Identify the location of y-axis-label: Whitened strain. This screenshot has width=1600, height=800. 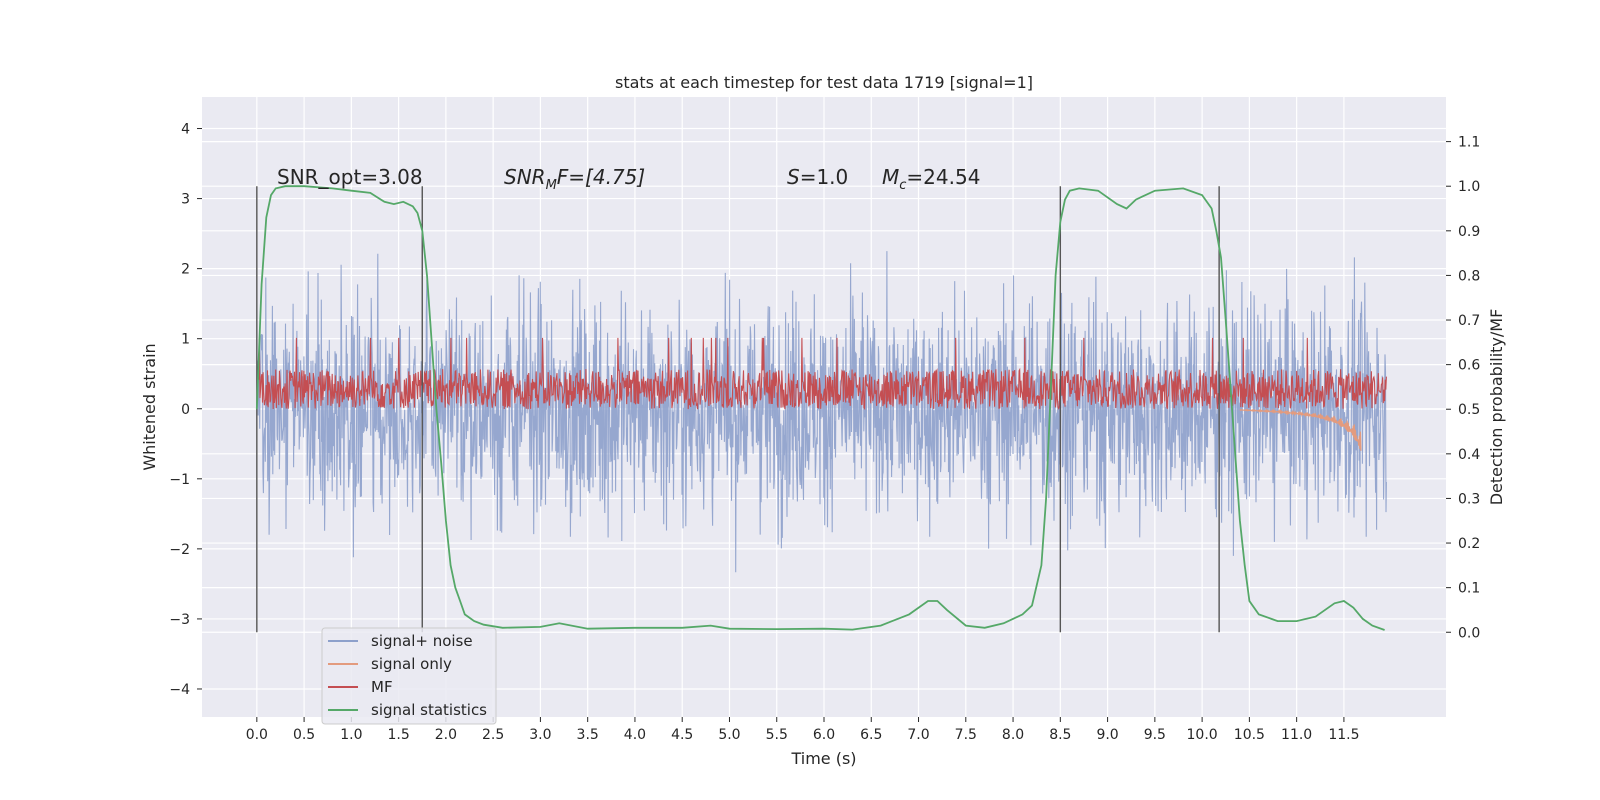
(149, 406).